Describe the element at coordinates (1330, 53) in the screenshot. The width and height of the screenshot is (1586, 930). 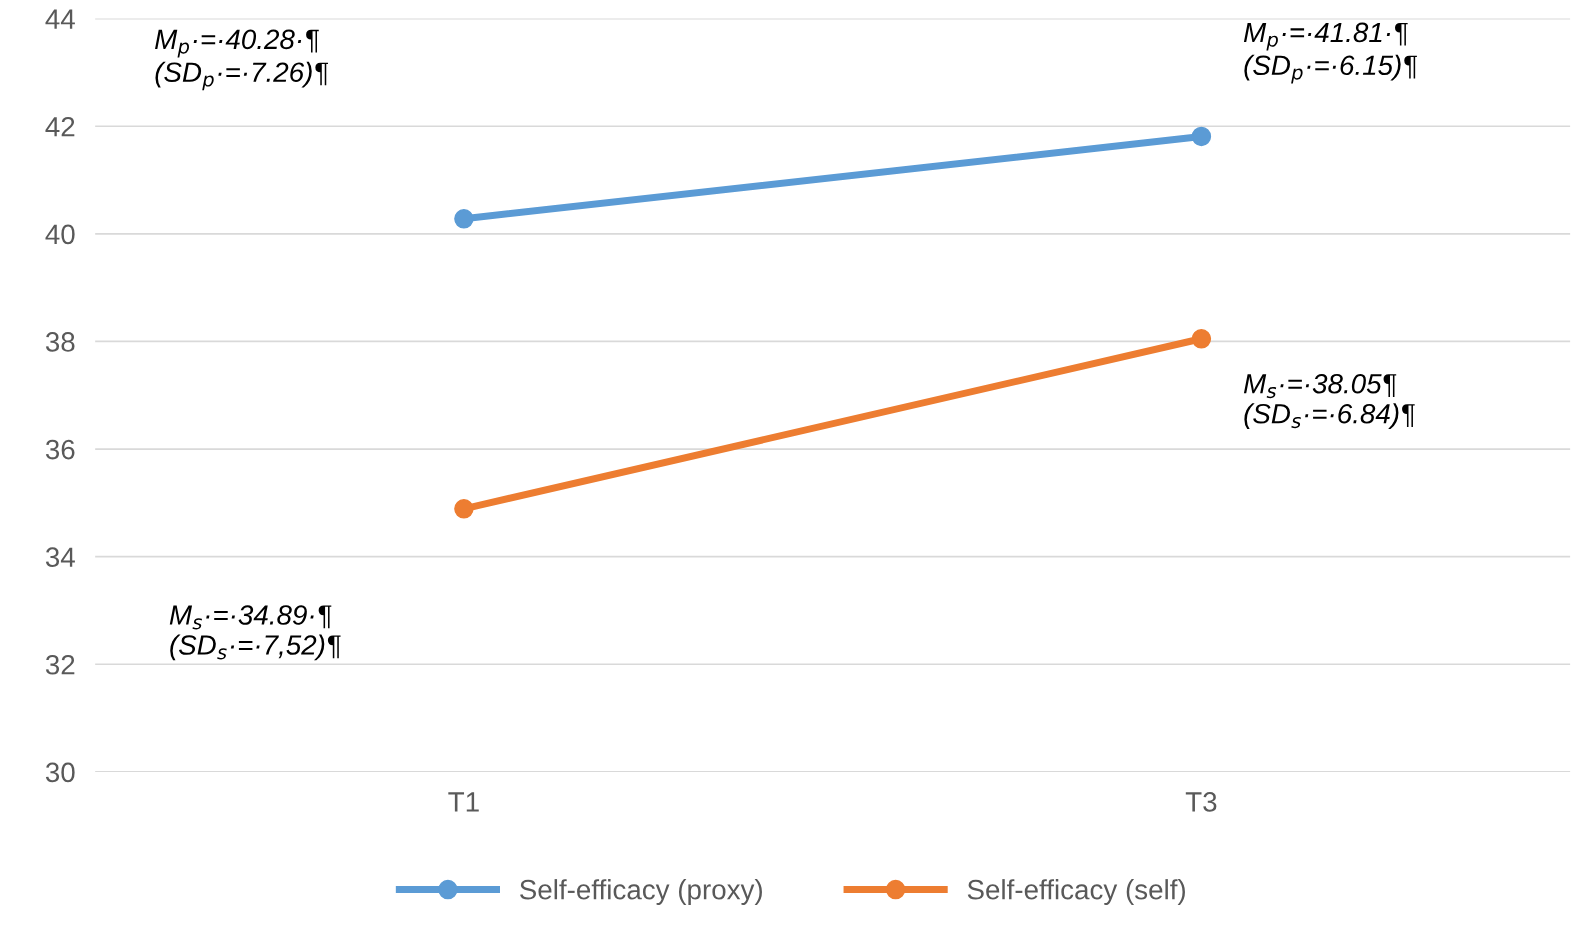
I see `annotation: M$_{p}$·=·41.81·¶ (SD$_{p}$·=·6.15)¶` at that location.